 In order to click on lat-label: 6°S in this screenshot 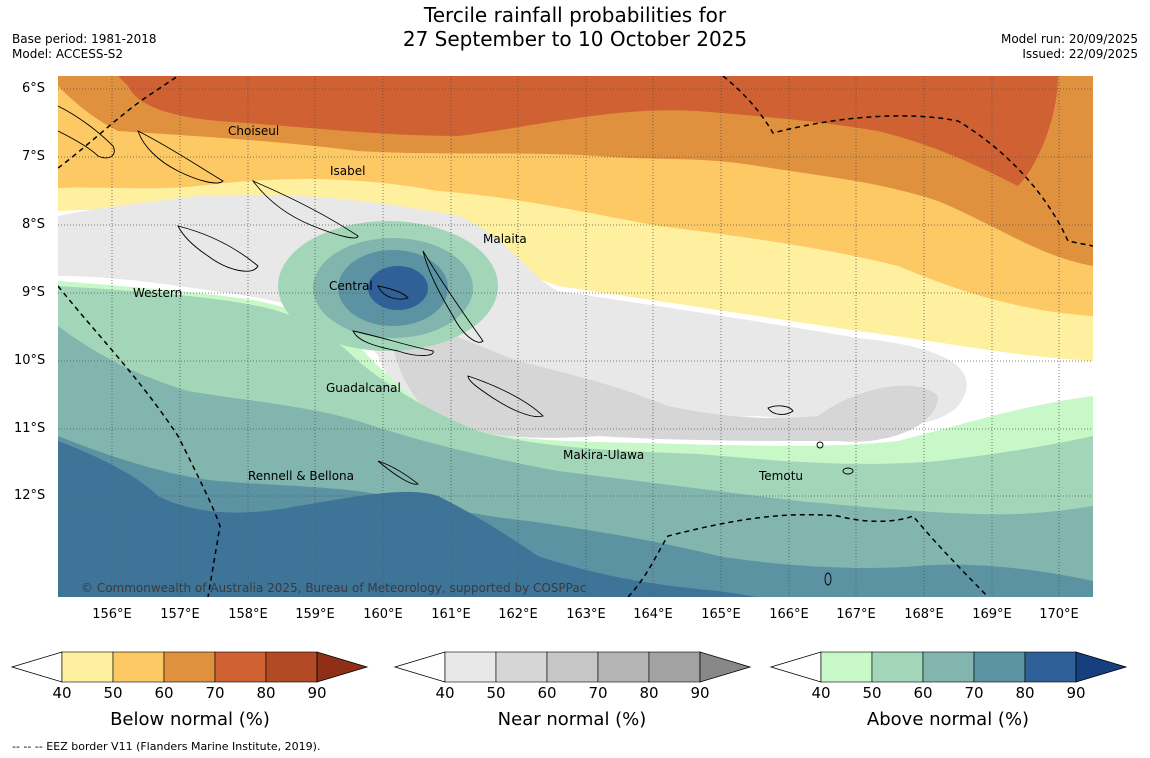, I will do `click(34, 88)`.